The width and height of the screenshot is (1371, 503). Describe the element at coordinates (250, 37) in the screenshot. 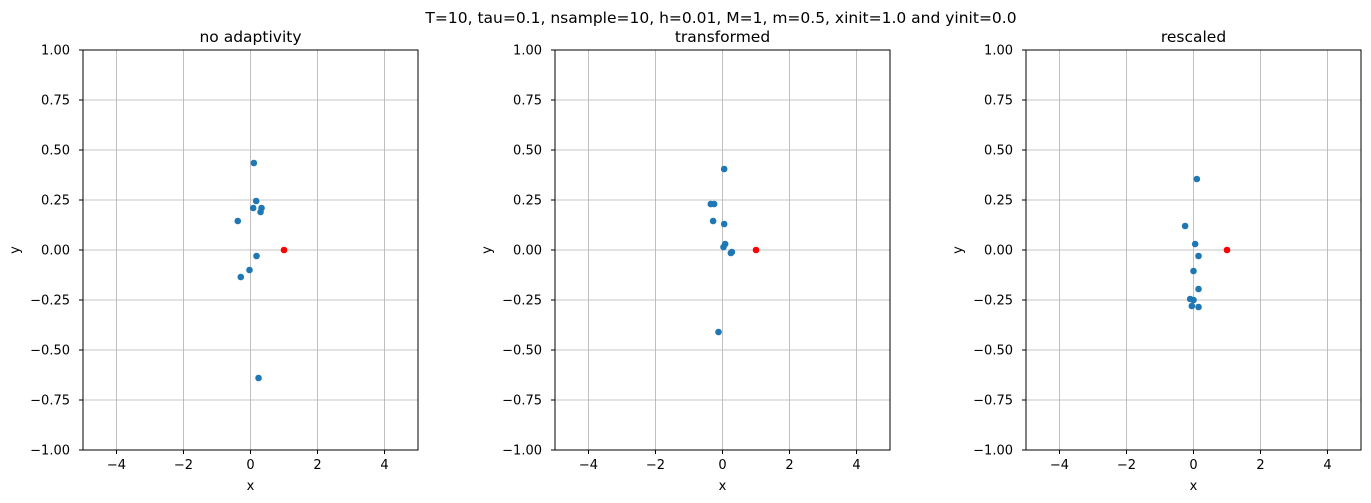

I see `subplot-title-no-adaptivity: no adaptivity` at that location.